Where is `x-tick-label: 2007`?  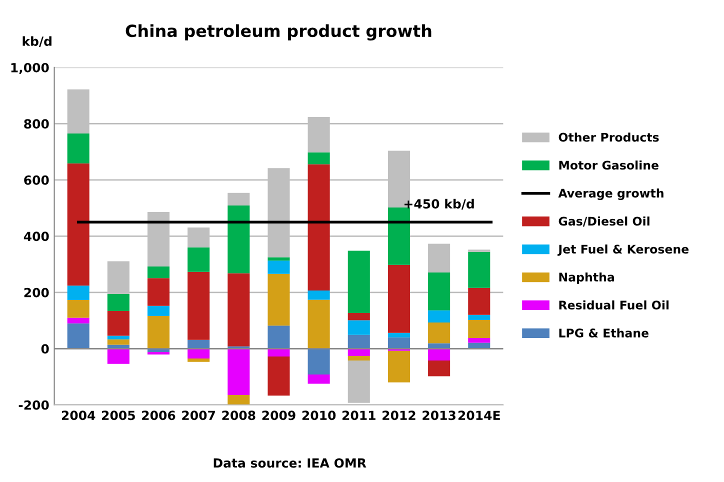
x-tick-label: 2007 is located at coordinates (198, 415).